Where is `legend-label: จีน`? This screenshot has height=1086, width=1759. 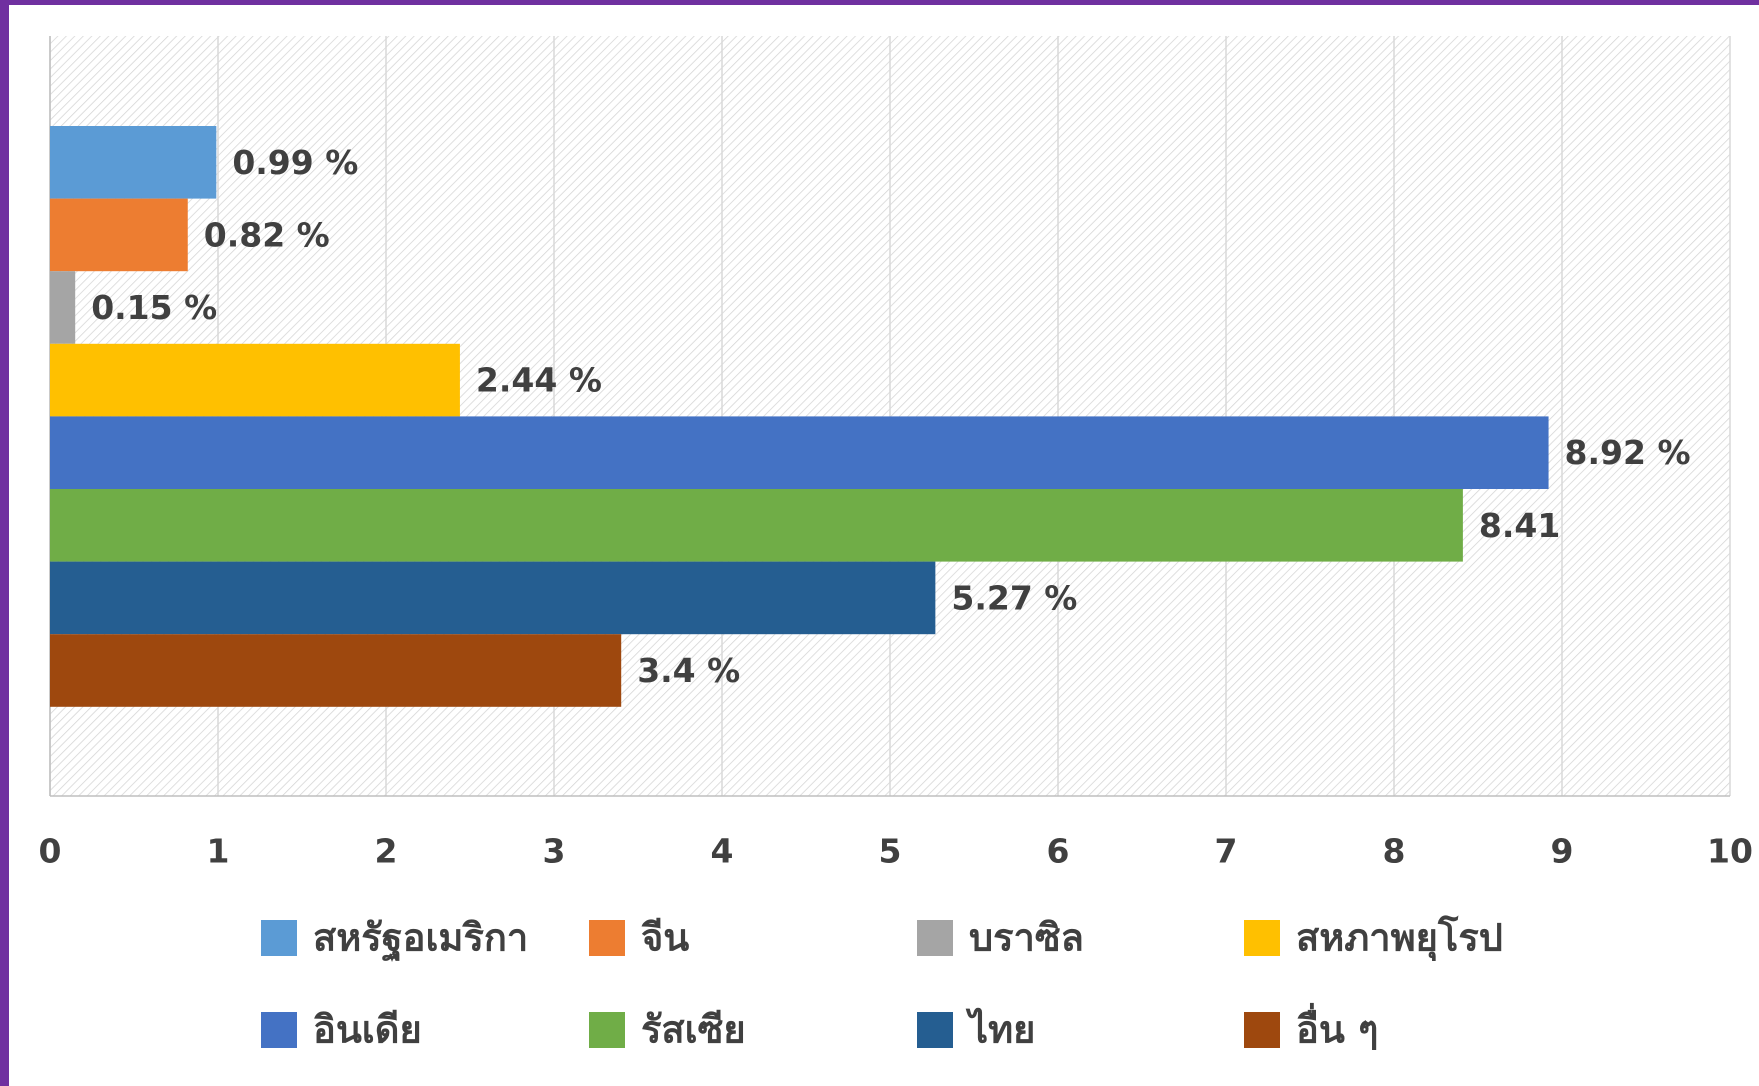 legend-label: จีน is located at coordinates (665, 938).